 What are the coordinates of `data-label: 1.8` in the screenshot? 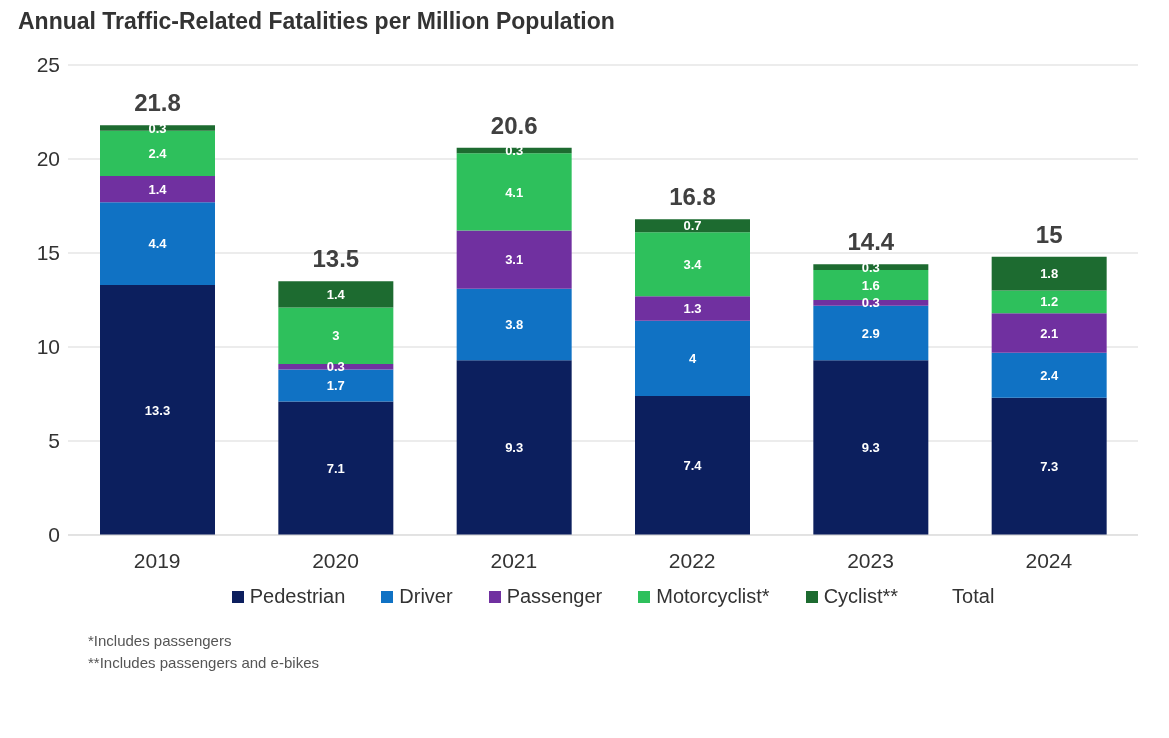 It's located at (1049, 274).